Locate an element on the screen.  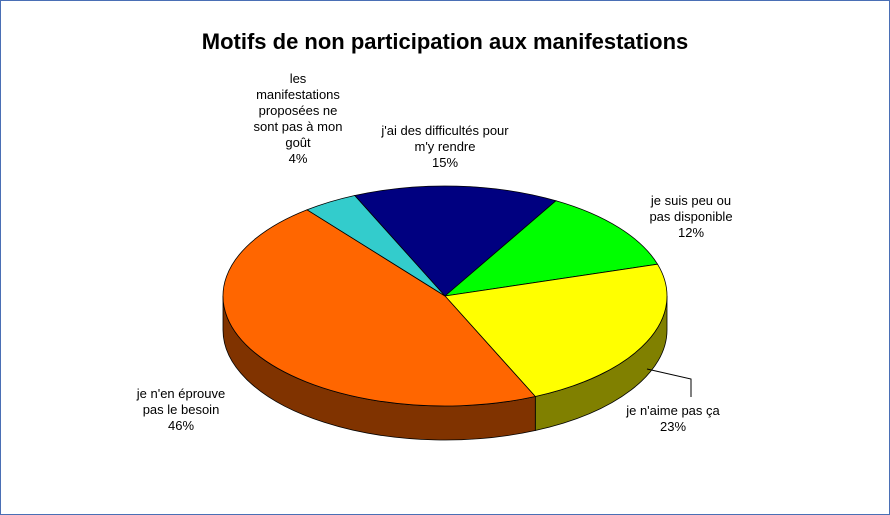
slice-label: j'ai des difficultés pour m'y rendre 15% is located at coordinates (445, 147).